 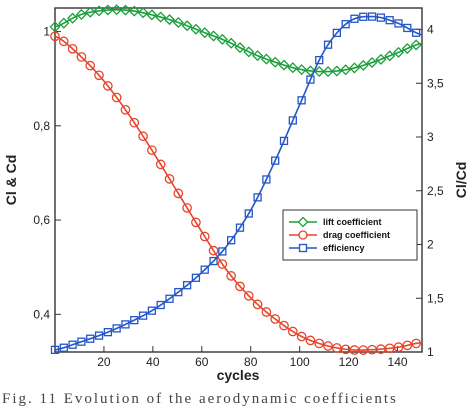 I want to click on y-left-tick-label: 1, so click(x=46, y=32).